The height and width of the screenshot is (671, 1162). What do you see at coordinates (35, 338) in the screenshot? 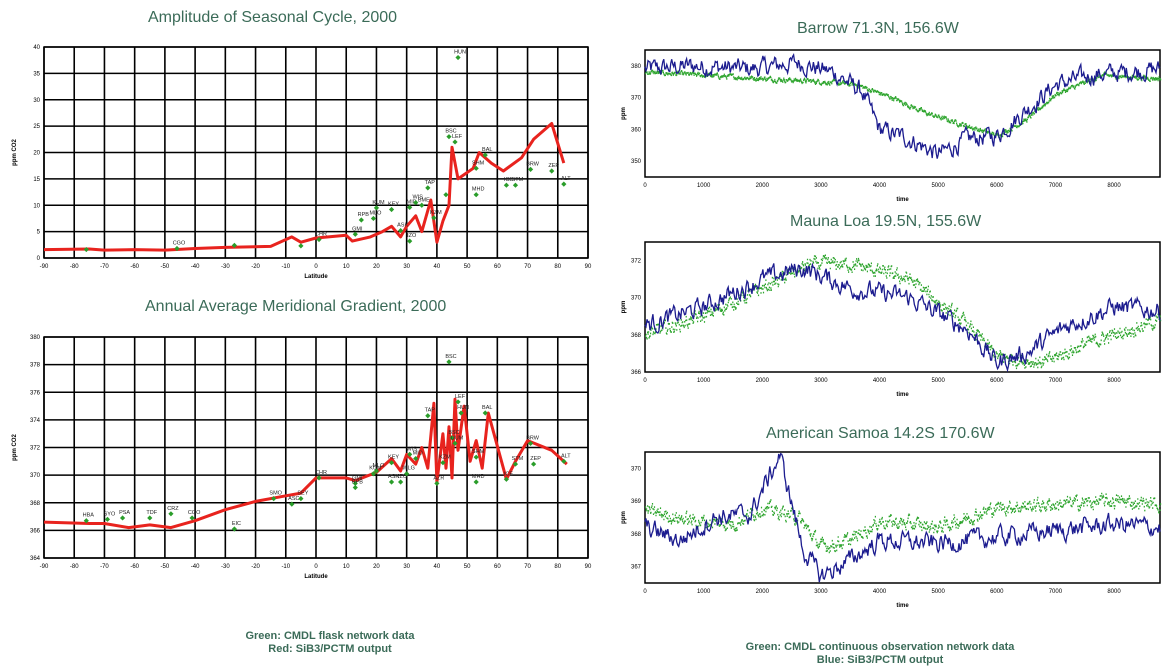
I see `y-tick-label: 380` at bounding box center [35, 338].